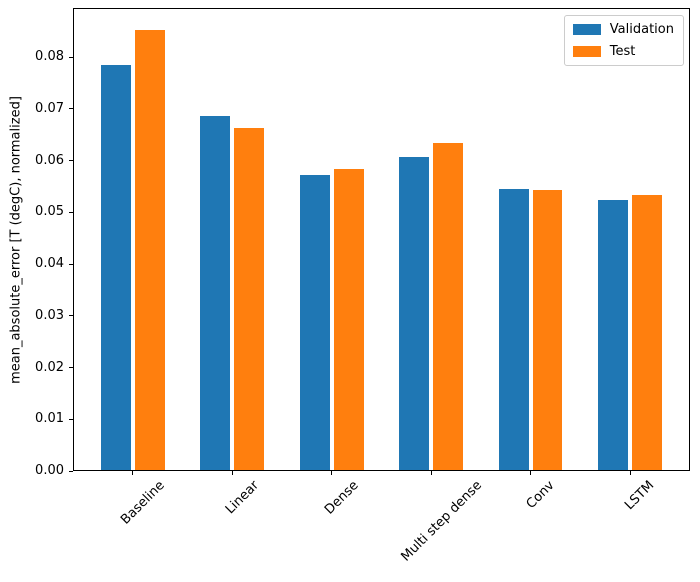  What do you see at coordinates (442, 521) in the screenshot?
I see `x-tick-label-multi-step-dense: Multi step dense` at bounding box center [442, 521].